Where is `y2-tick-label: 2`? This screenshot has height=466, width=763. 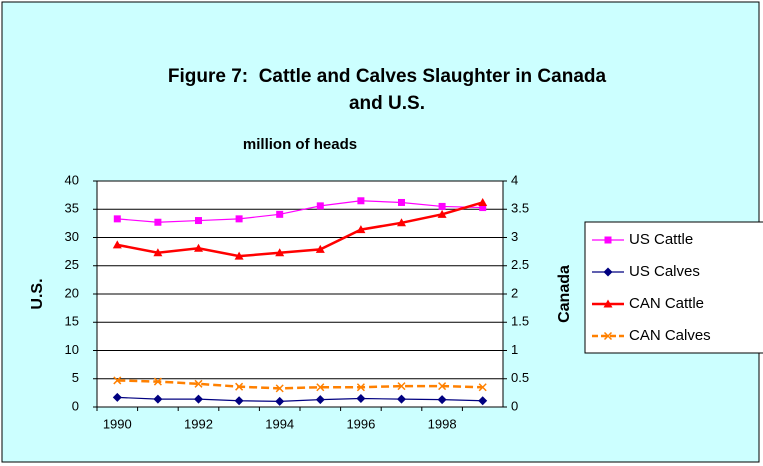 y2-tick-label: 2 is located at coordinates (514, 292).